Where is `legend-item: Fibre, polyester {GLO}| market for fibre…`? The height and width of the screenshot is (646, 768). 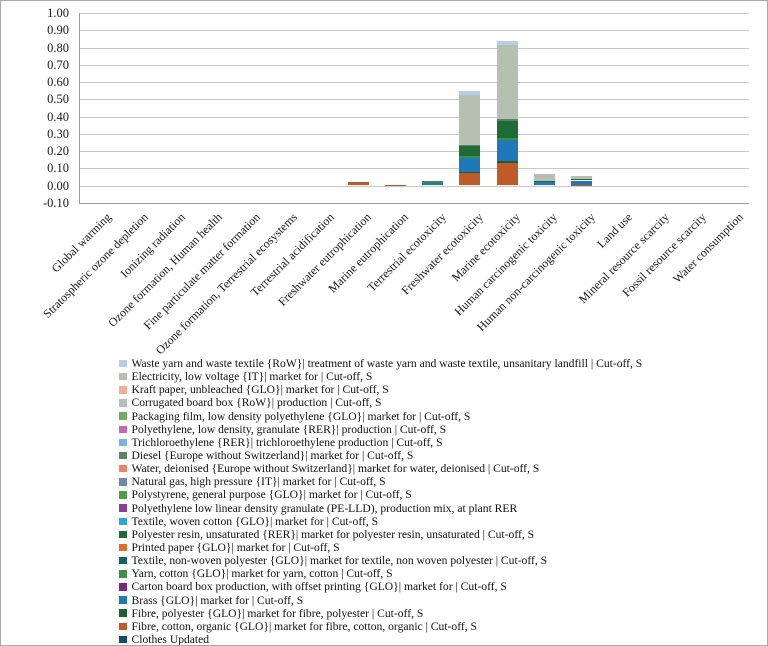
legend-item: Fibre, polyester {GLO}| market for fibre… is located at coordinates (380, 613).